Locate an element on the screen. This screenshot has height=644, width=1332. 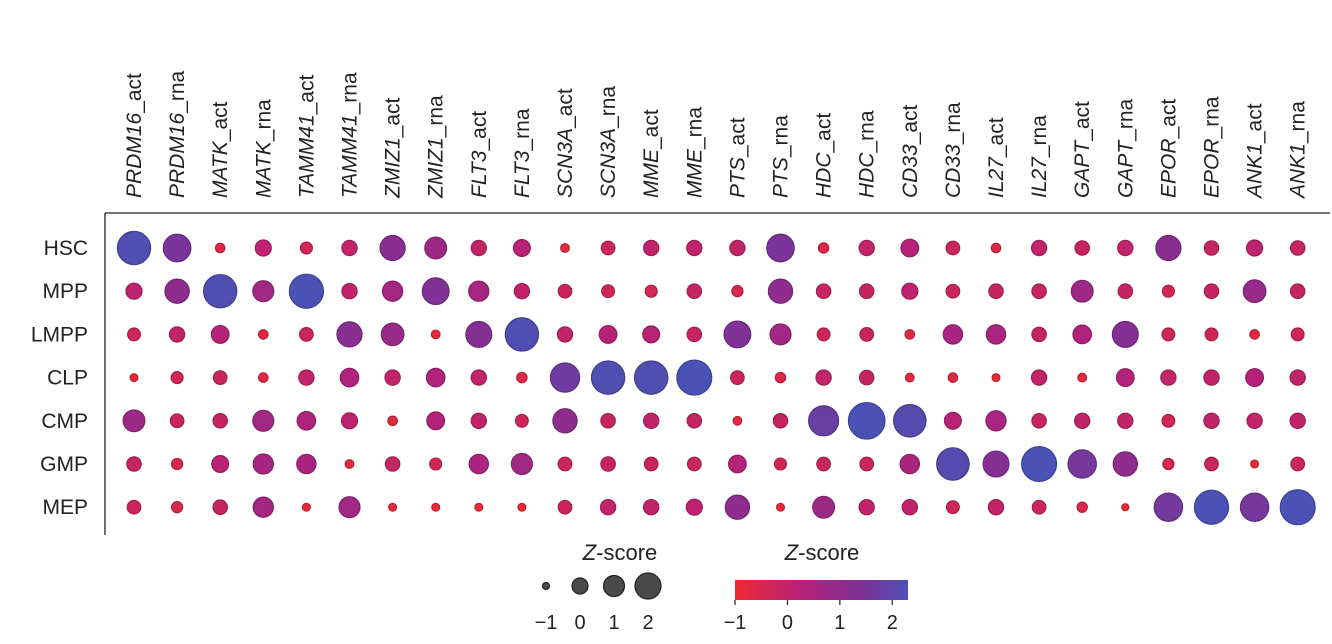
column-label: MME_rna is located at coordinates (694, 152).